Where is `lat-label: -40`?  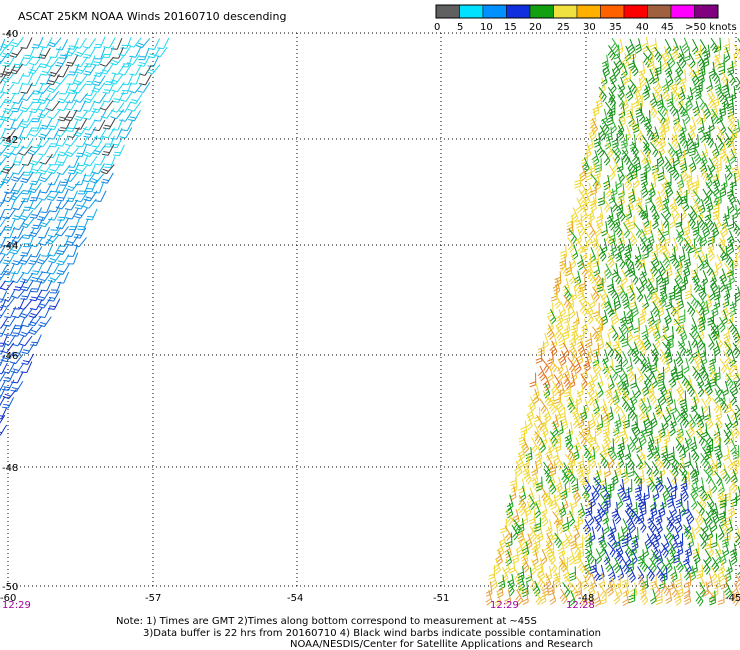
lat-label: -40 is located at coordinates (10, 34).